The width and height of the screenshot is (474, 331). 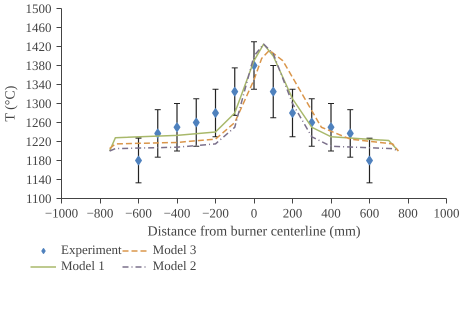 I want to click on y-axis-title: T (°C), so click(x=11, y=103).